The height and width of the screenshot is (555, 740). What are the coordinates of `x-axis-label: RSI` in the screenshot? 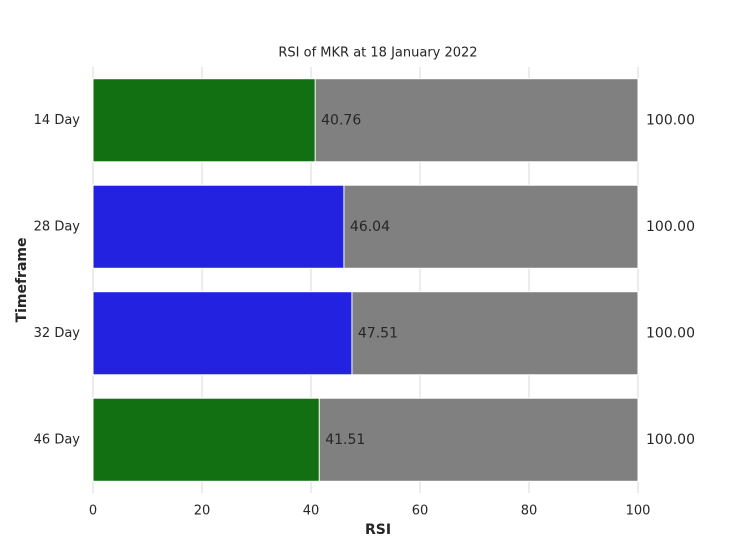 It's located at (378, 530).